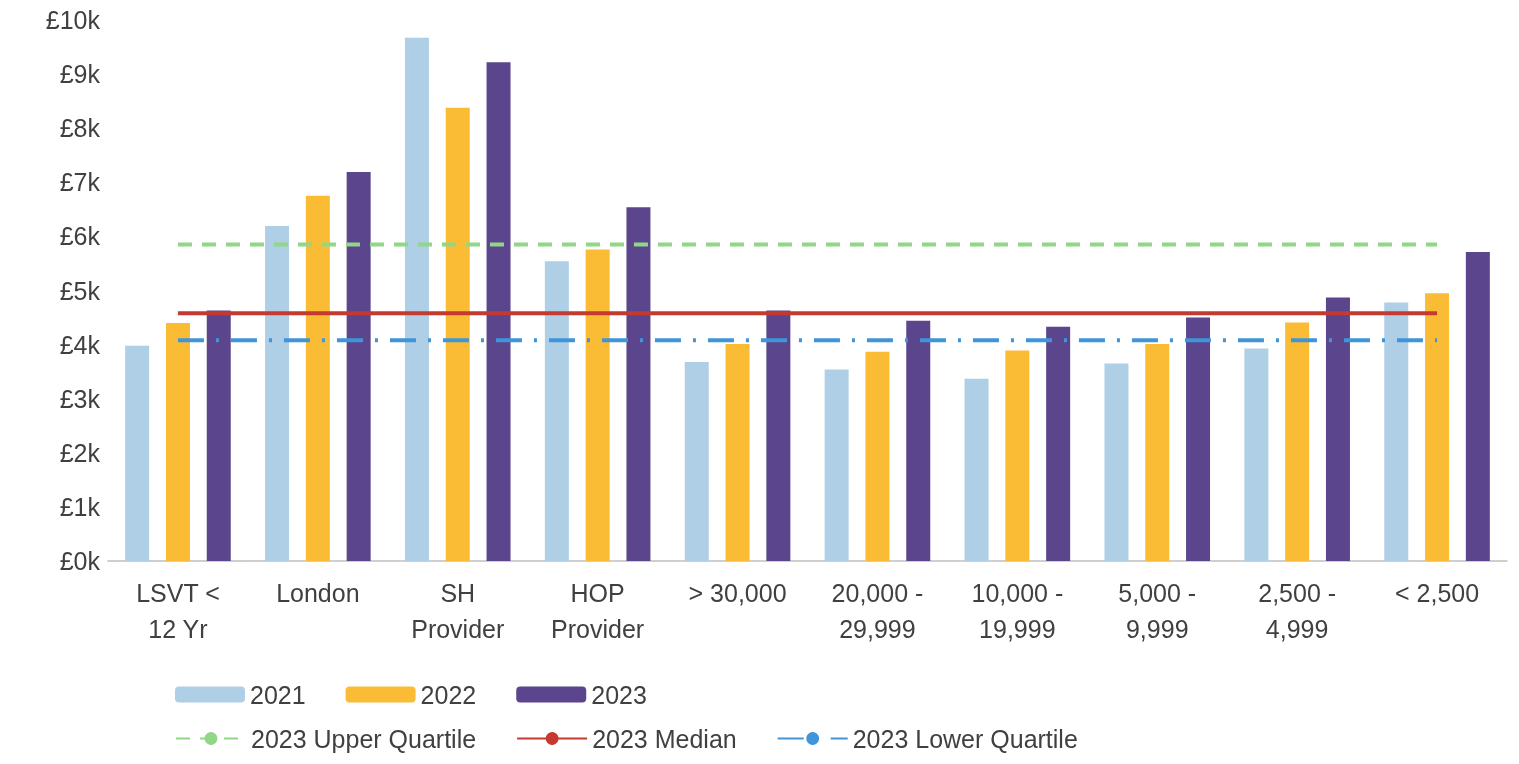 This screenshot has height=764, width=1519. What do you see at coordinates (1437, 593) in the screenshot?
I see `x-tick-label: < 2,500` at bounding box center [1437, 593].